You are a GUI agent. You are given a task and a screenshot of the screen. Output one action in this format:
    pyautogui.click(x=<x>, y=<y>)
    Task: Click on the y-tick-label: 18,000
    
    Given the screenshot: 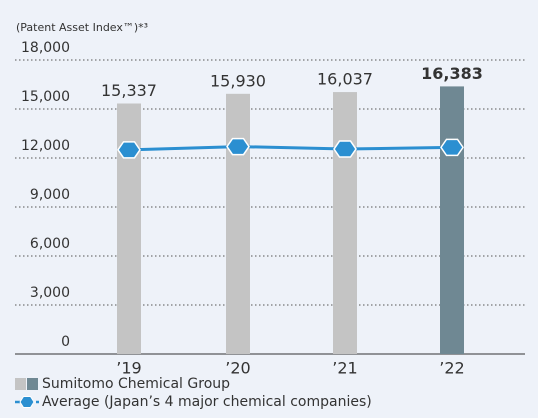 What is the action you would take?
    pyautogui.click(x=45, y=48)
    